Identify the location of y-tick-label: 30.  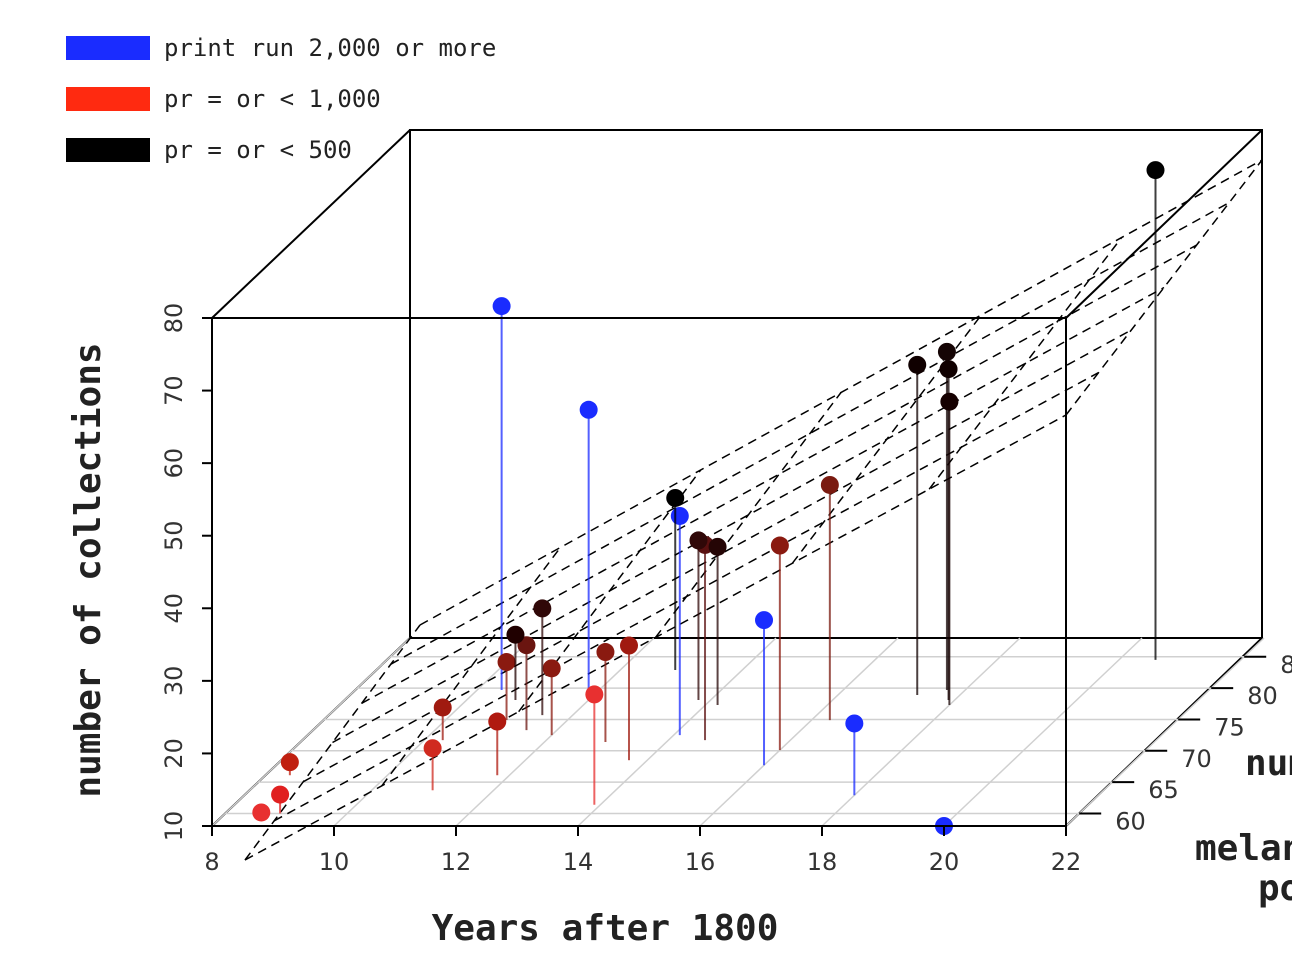
(174, 681).